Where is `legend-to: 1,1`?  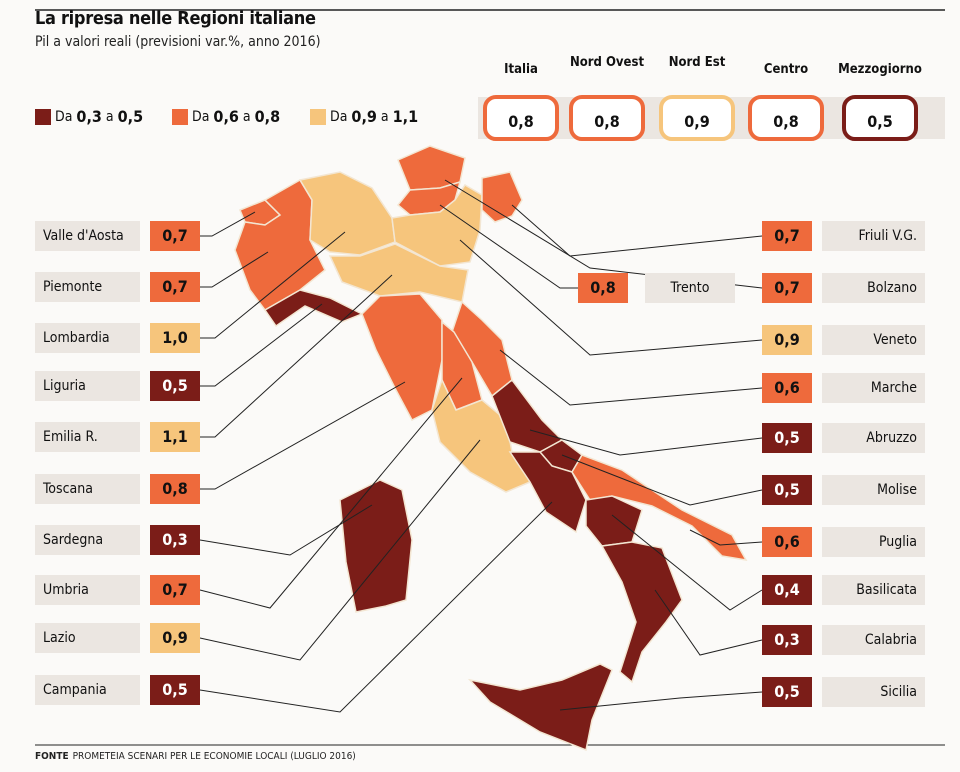 legend-to: 1,1 is located at coordinates (405, 116).